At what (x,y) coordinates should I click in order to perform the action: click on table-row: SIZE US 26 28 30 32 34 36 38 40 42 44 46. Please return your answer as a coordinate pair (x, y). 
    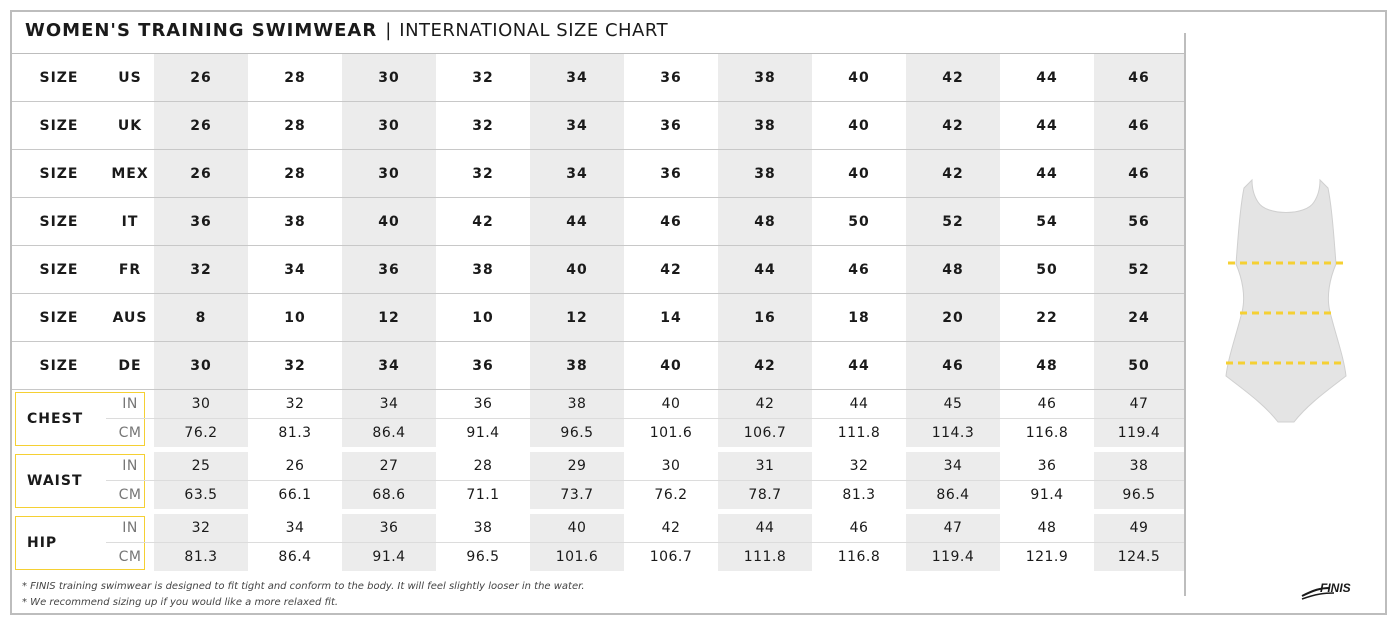
    Looking at the image, I should click on (598, 78).